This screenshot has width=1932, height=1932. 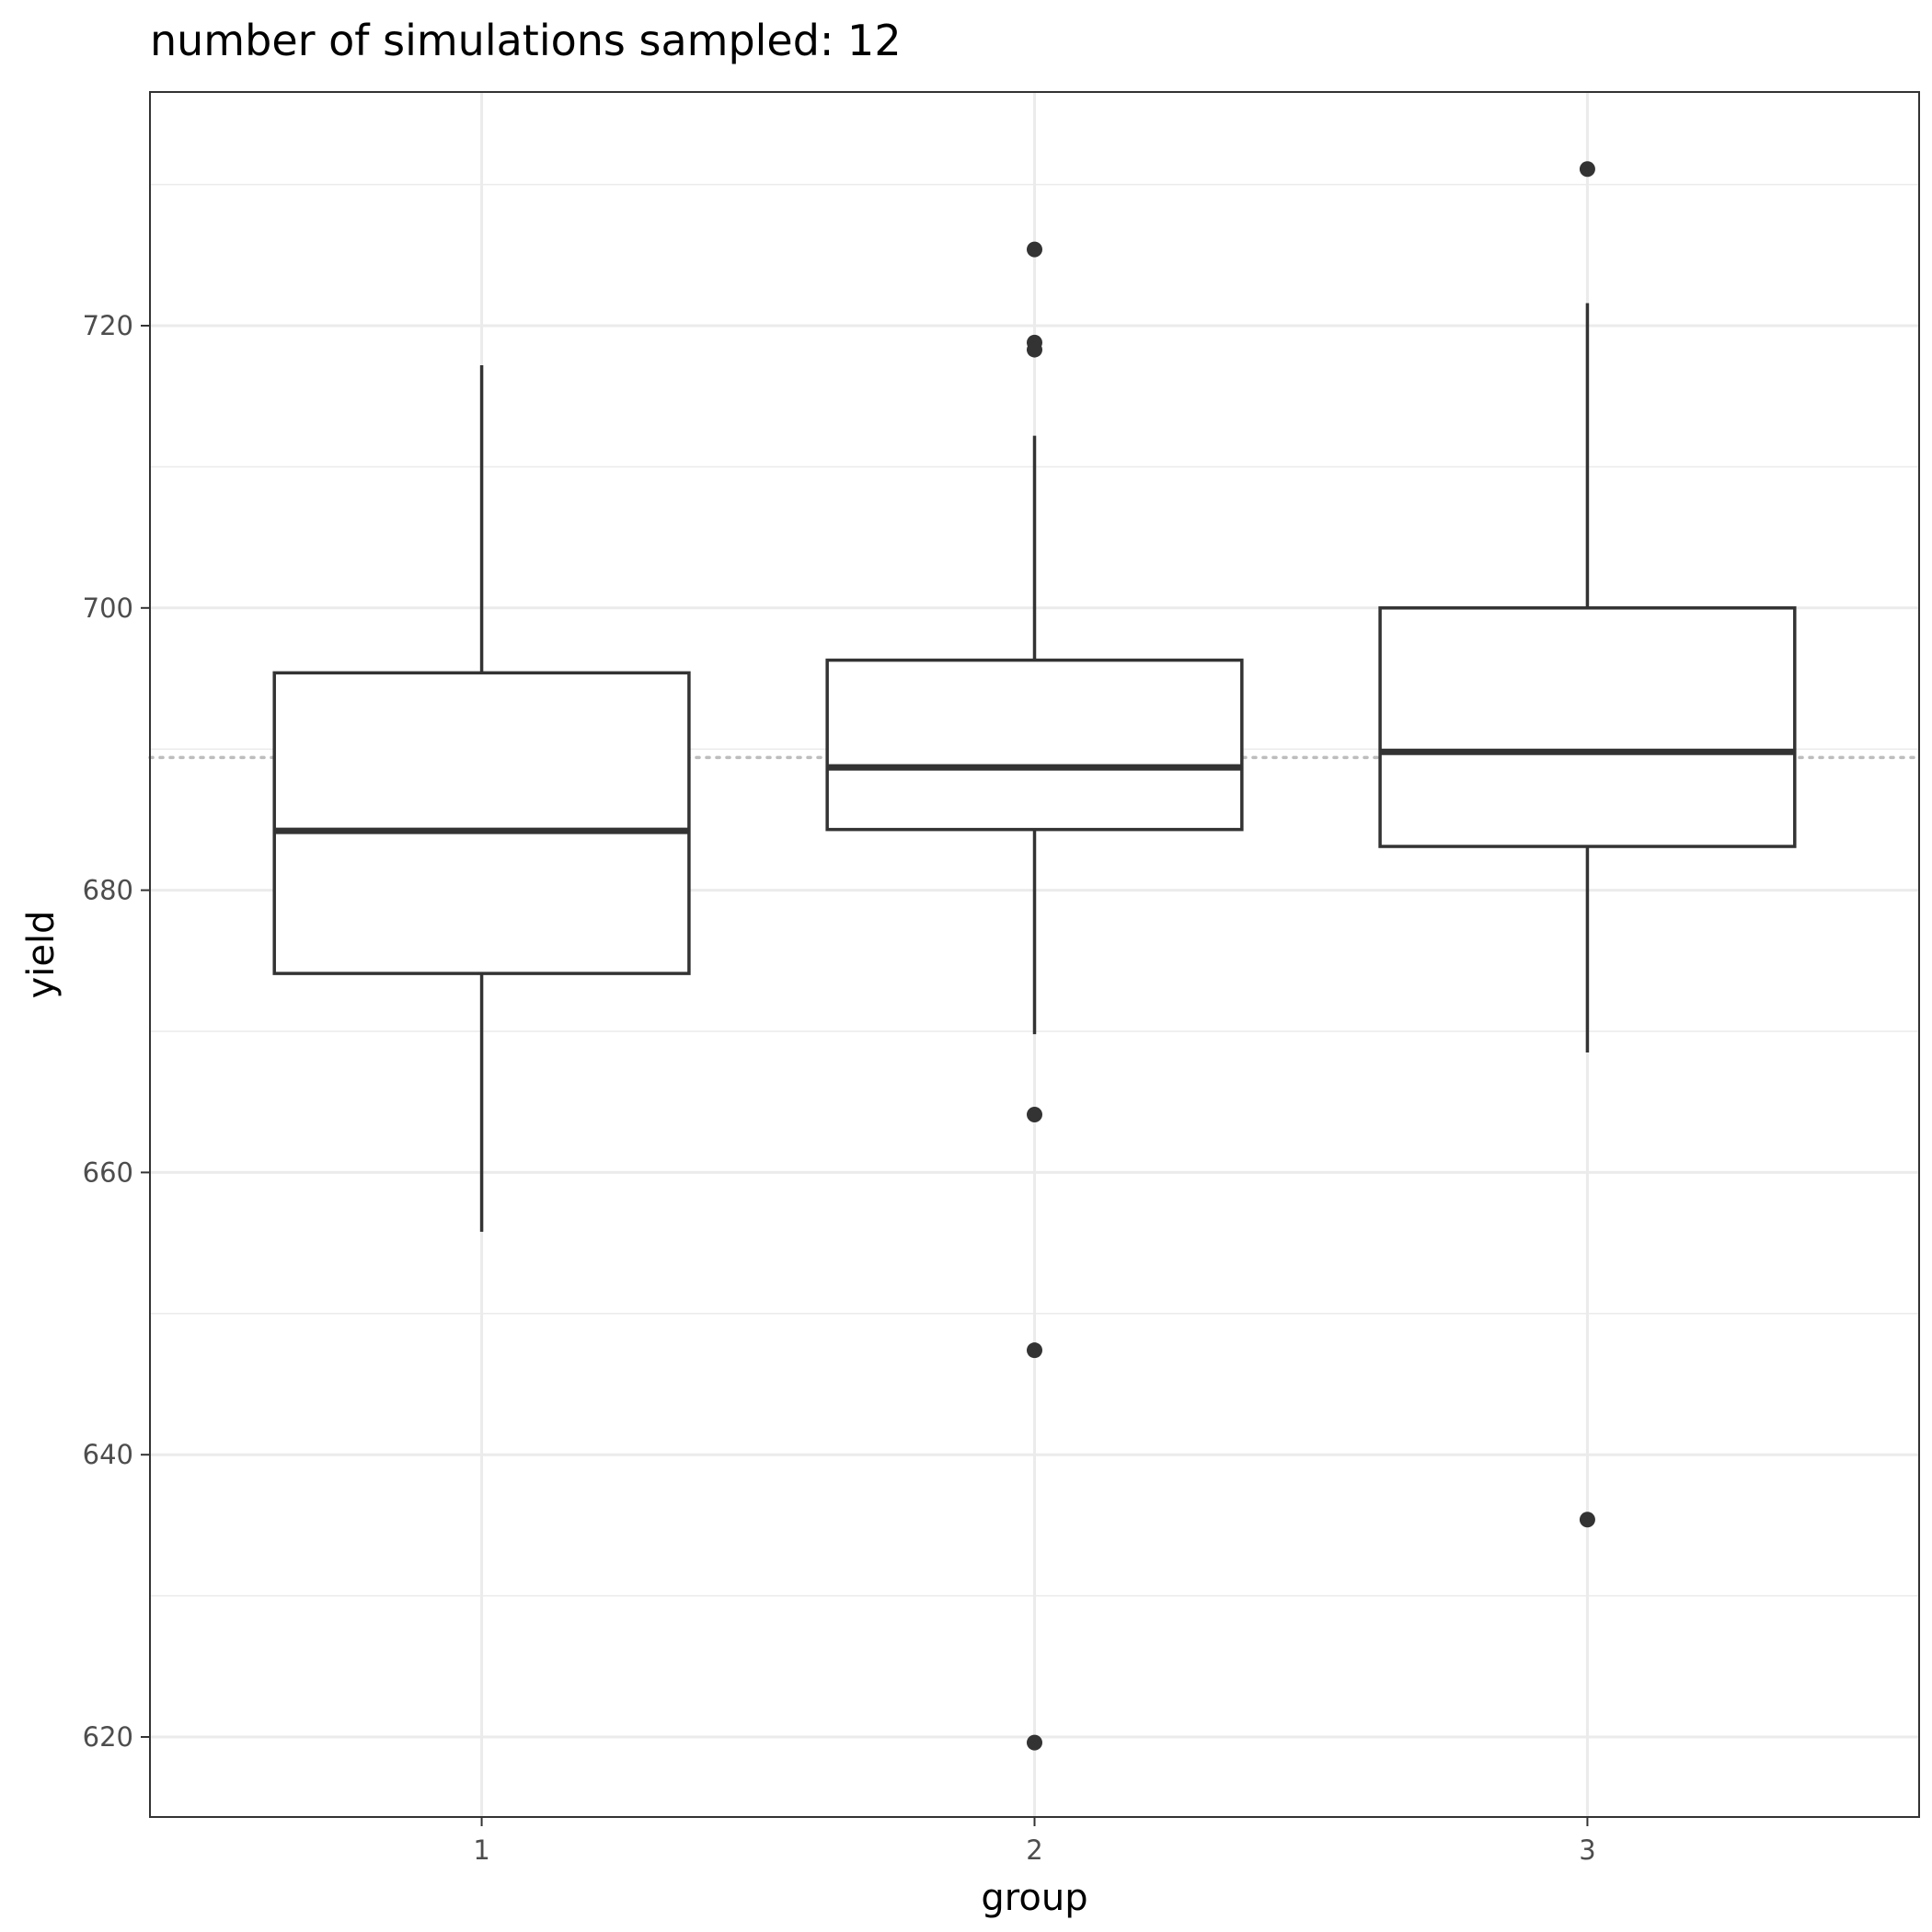 What do you see at coordinates (1034, 1898) in the screenshot?
I see `x-axis-title: group` at bounding box center [1034, 1898].